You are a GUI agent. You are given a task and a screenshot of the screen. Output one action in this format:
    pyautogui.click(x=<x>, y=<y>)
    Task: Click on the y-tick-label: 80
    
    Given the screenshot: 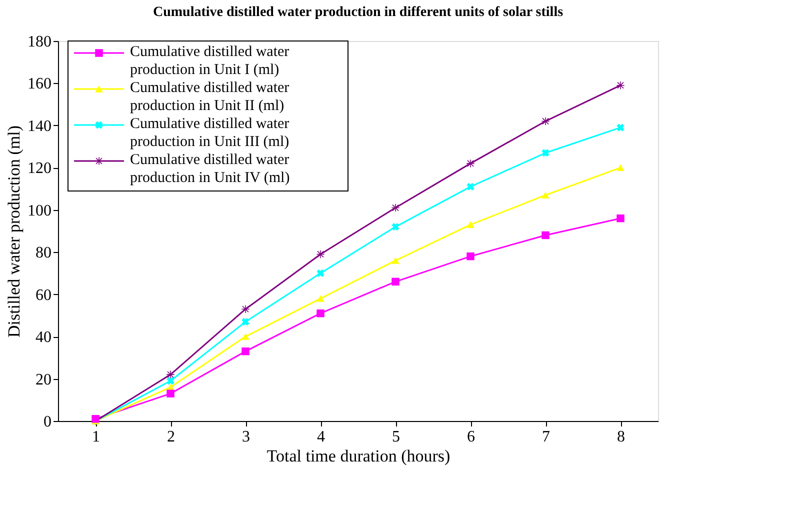 What is the action you would take?
    pyautogui.click(x=44, y=253)
    